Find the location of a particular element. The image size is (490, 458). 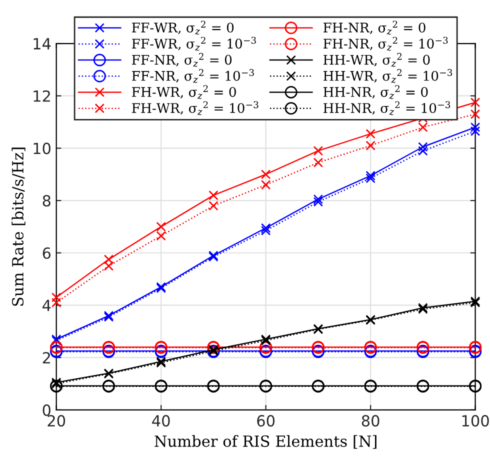

y-tick-label: 0 is located at coordinates (46, 410).